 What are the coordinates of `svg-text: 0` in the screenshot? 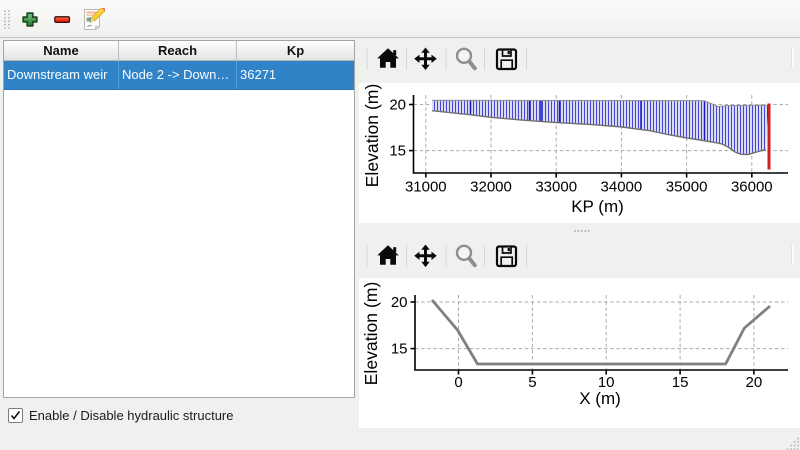 It's located at (458, 382).